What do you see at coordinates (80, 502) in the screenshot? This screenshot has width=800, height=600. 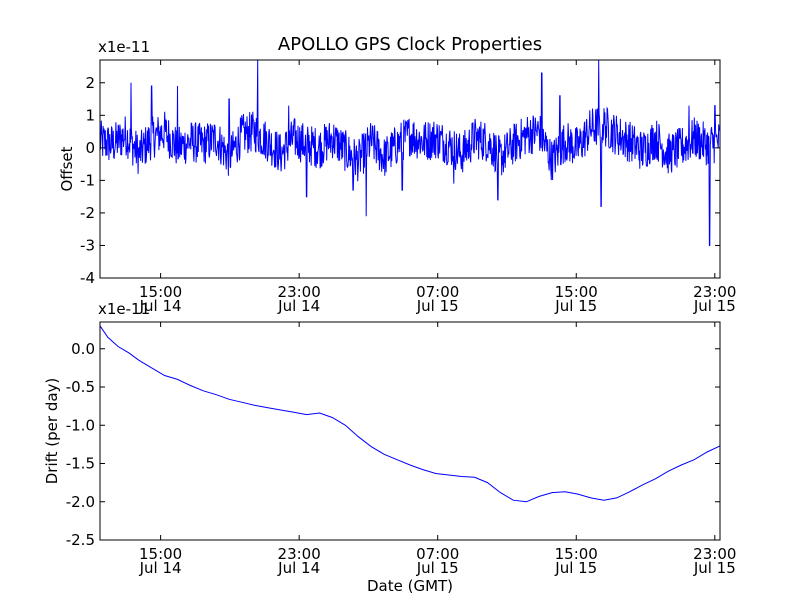 I see `drift-ytick-label: -2.0` at bounding box center [80, 502].